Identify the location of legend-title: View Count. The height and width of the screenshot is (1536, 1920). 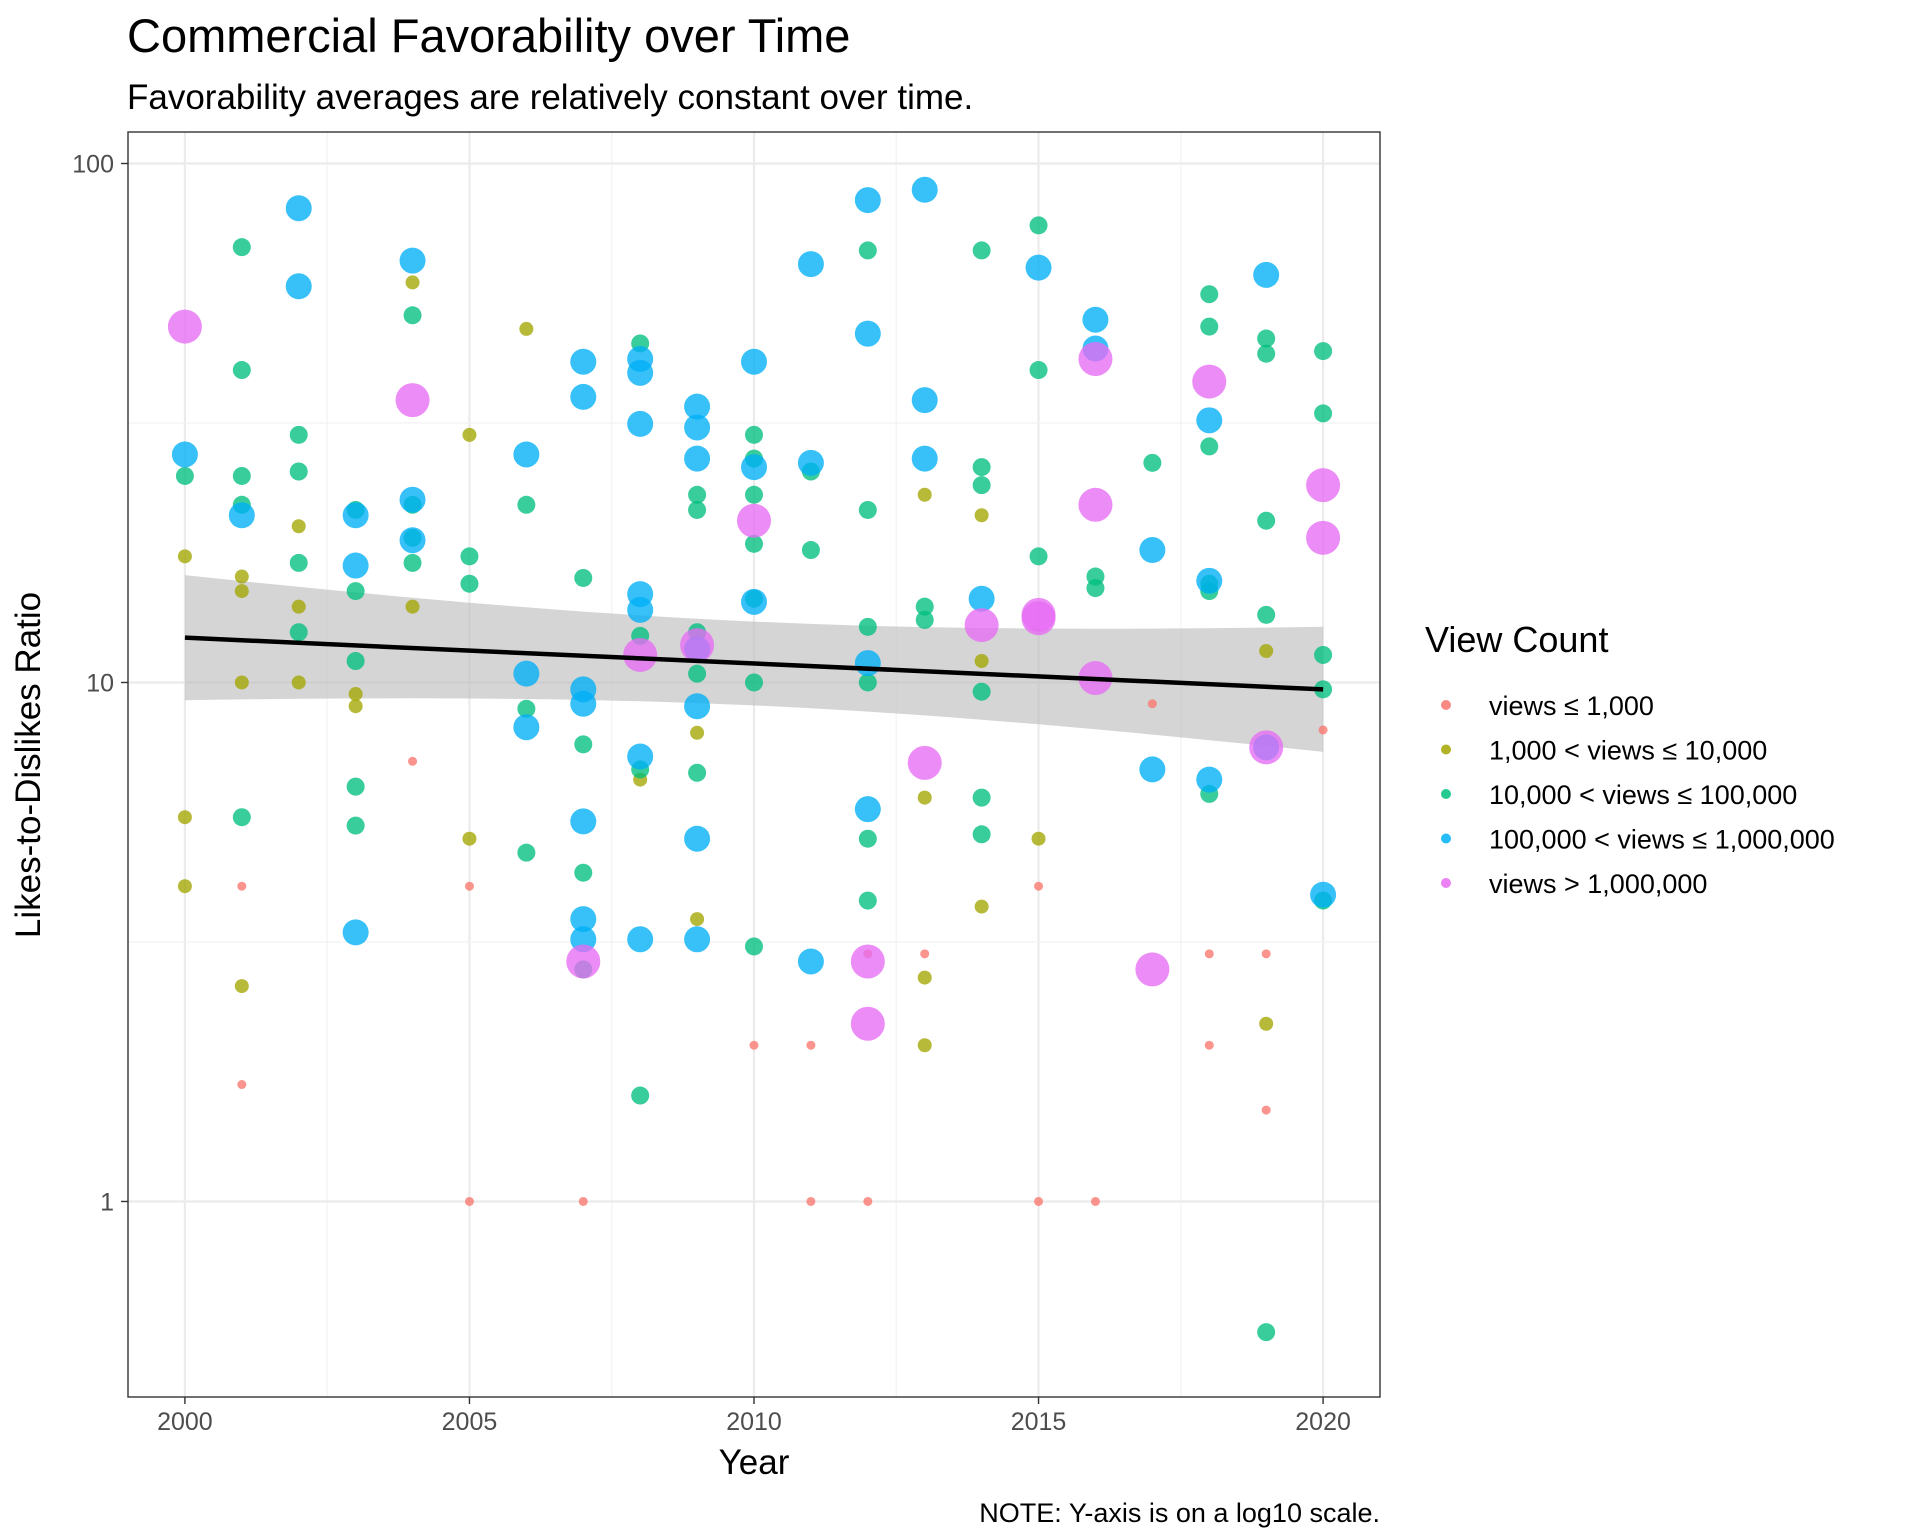
(1516, 639).